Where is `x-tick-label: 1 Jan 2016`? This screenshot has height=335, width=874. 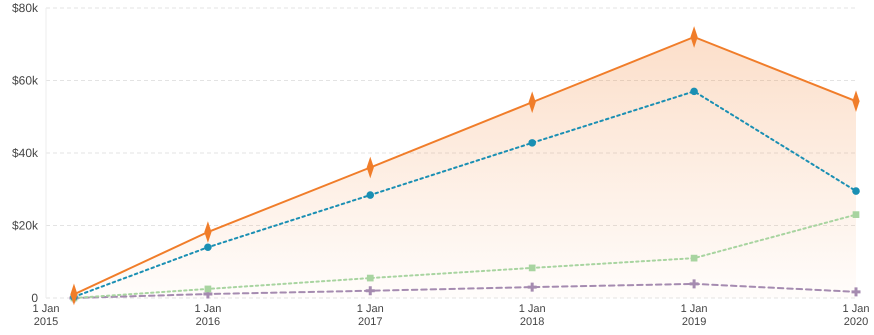
x-tick-label: 1 Jan 2016 is located at coordinates (208, 315).